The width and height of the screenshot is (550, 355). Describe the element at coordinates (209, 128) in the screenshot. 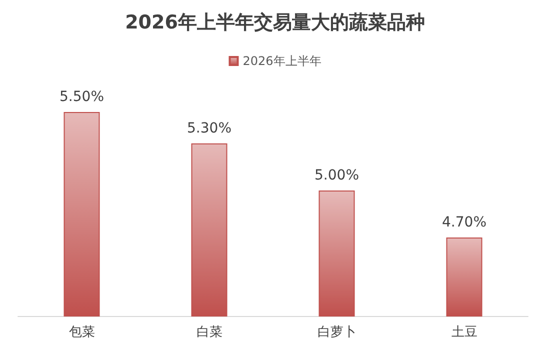

I see `data-label: 5.30%` at that location.